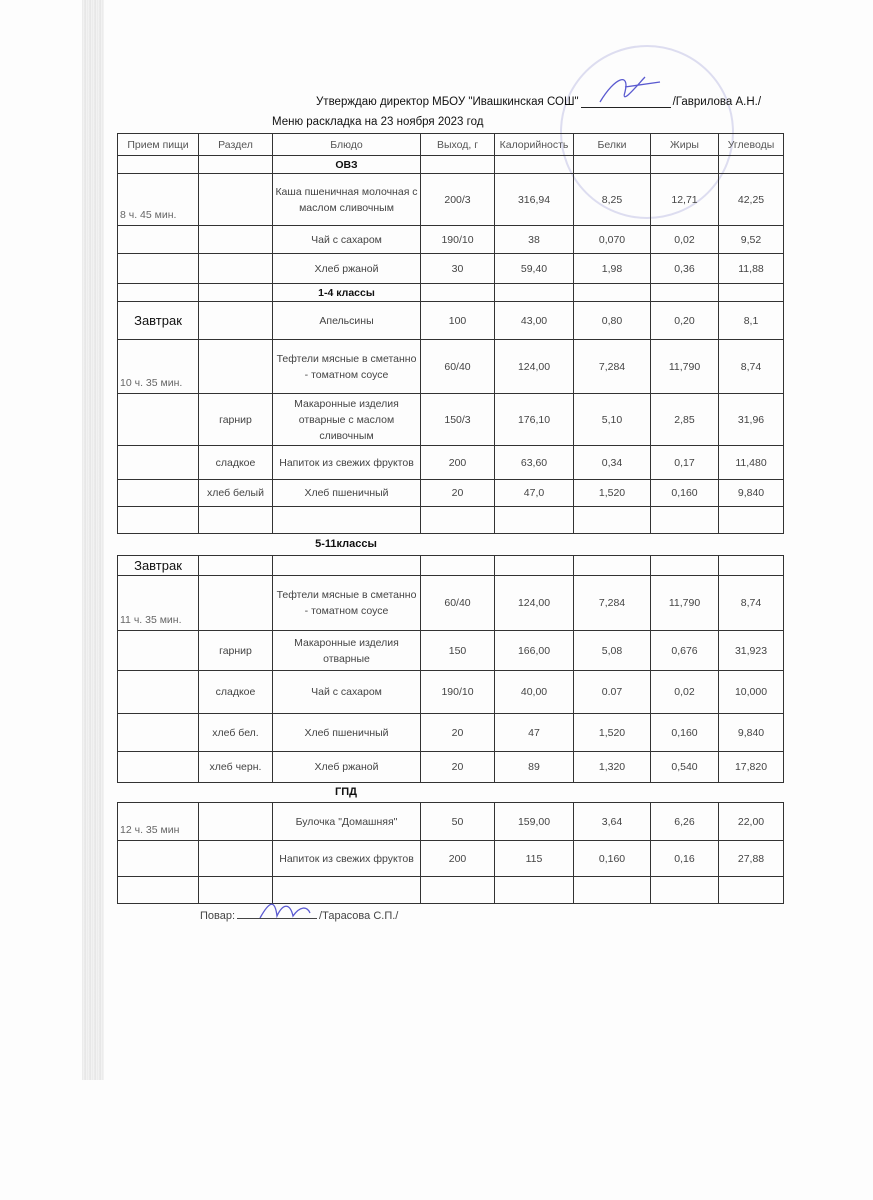 The image size is (873, 1200). Describe the element at coordinates (346, 144) in the screenshot. I see `column-header-dish: Блюдо` at that location.